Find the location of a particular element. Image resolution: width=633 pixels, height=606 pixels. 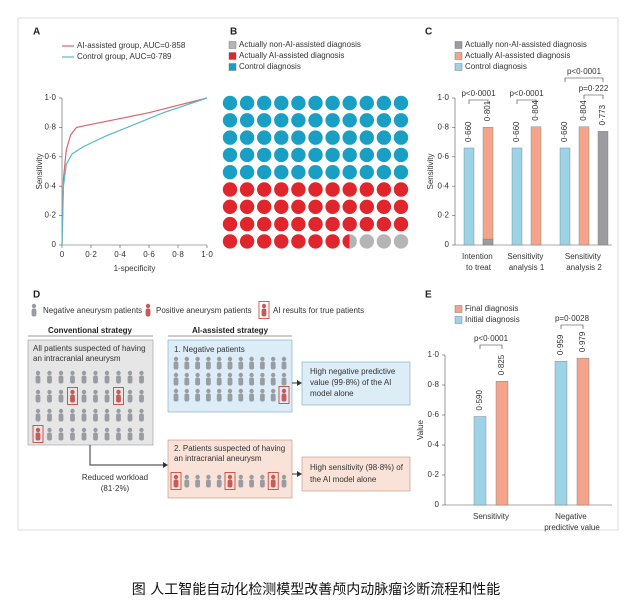

y-tick-label: 0 is located at coordinates (447, 244).